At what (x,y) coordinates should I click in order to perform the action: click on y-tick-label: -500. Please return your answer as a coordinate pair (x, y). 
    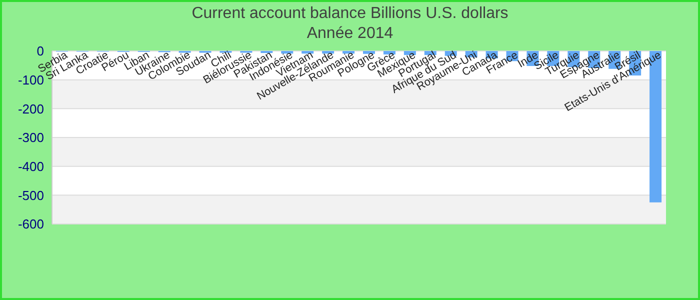
    Looking at the image, I should click on (31, 195).